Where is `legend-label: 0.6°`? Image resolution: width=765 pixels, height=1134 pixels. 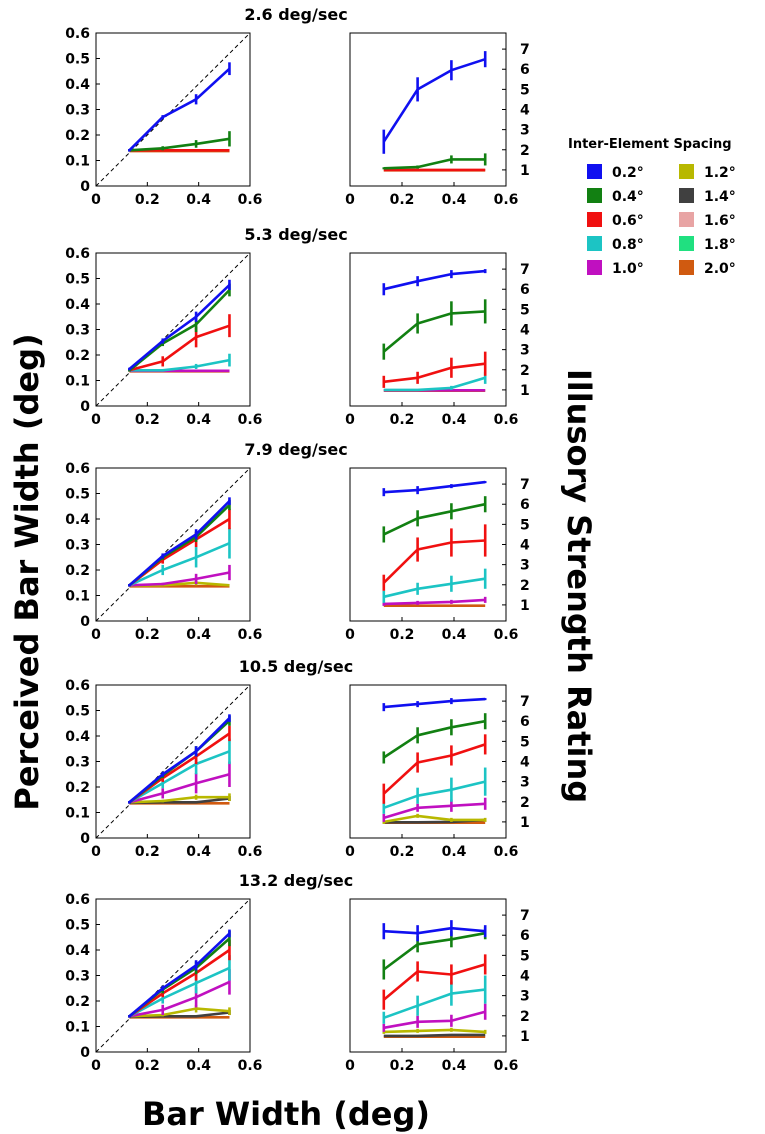
legend-label: 0.6° is located at coordinates (628, 221).